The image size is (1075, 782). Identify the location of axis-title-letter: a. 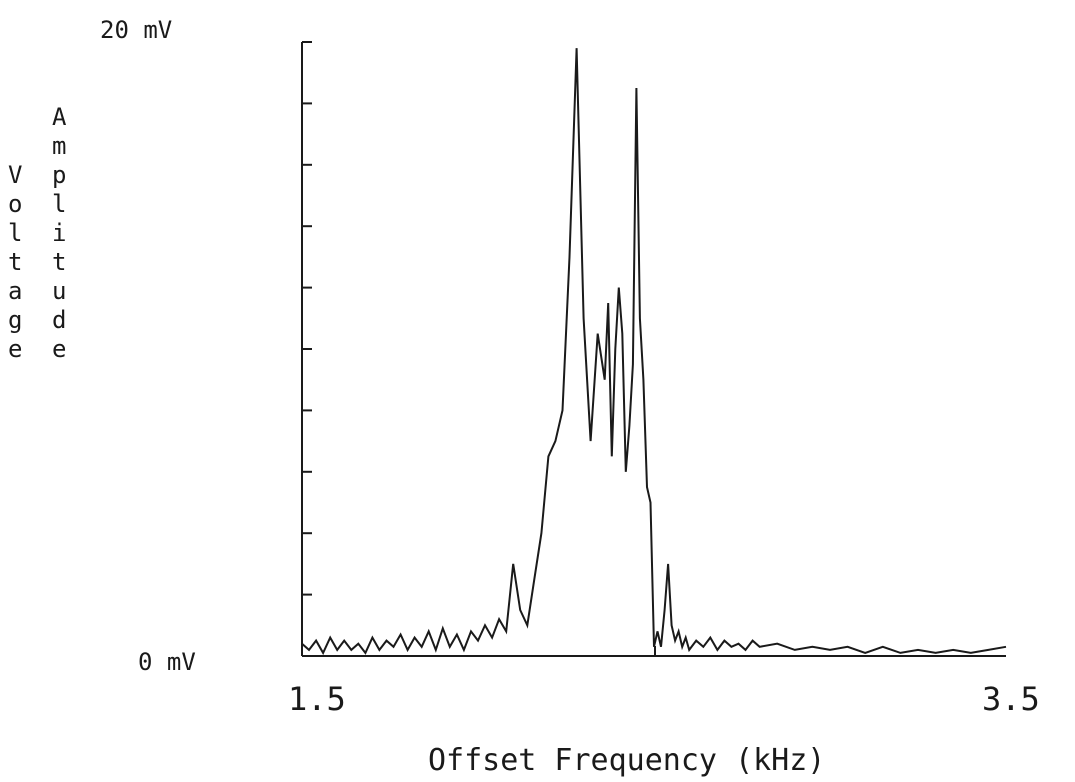
(15, 291).